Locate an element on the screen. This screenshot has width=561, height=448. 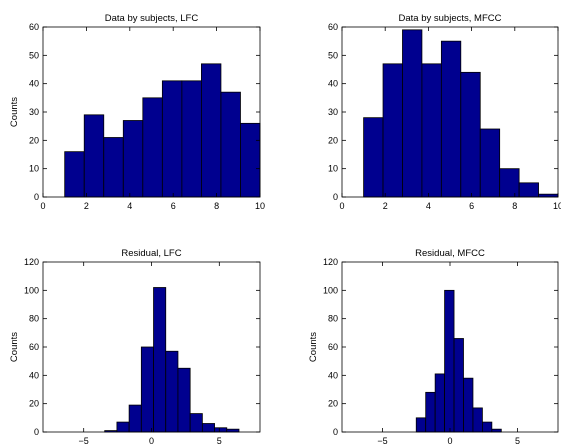
subplot-title: Data by subjects, MFCC is located at coordinates (450, 18).